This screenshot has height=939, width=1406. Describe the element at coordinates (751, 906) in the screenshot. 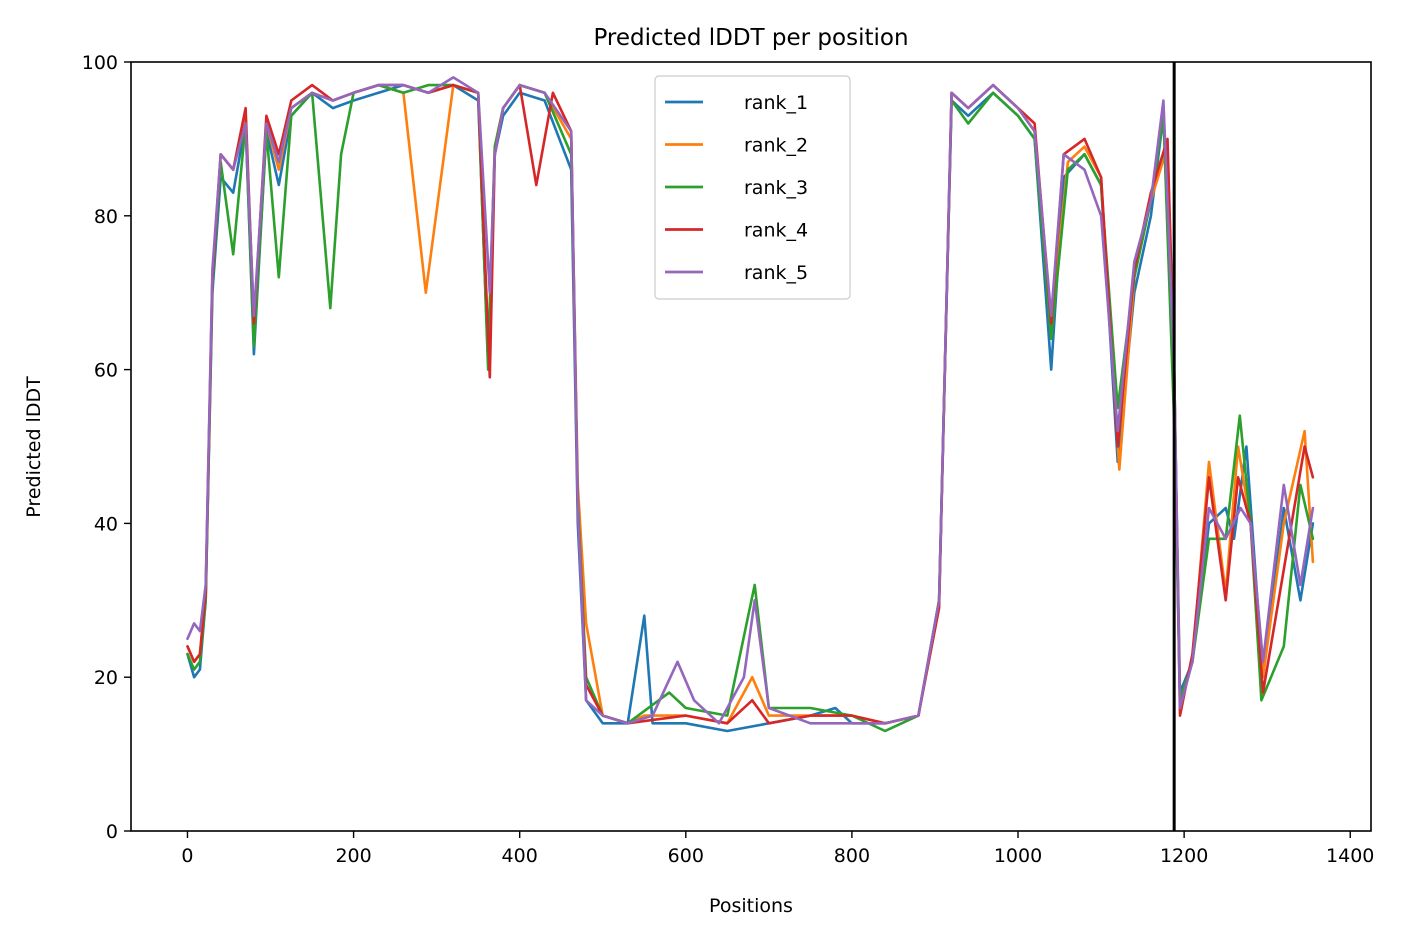

I see `x-axis-label: Positions` at that location.